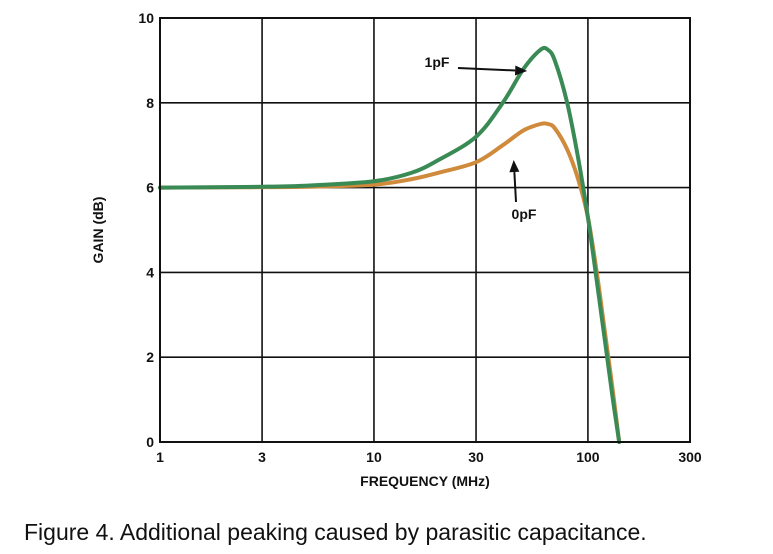 This screenshot has width=773, height=554. I want to click on x-tick-label: 3, so click(262, 457).